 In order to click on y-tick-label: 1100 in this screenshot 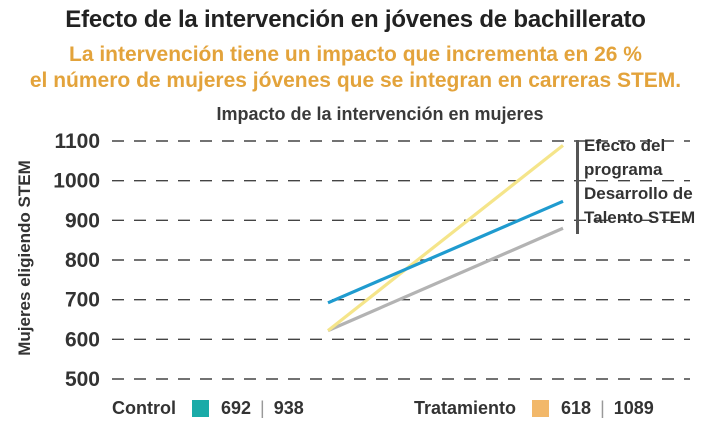, I will do `click(77, 141)`.